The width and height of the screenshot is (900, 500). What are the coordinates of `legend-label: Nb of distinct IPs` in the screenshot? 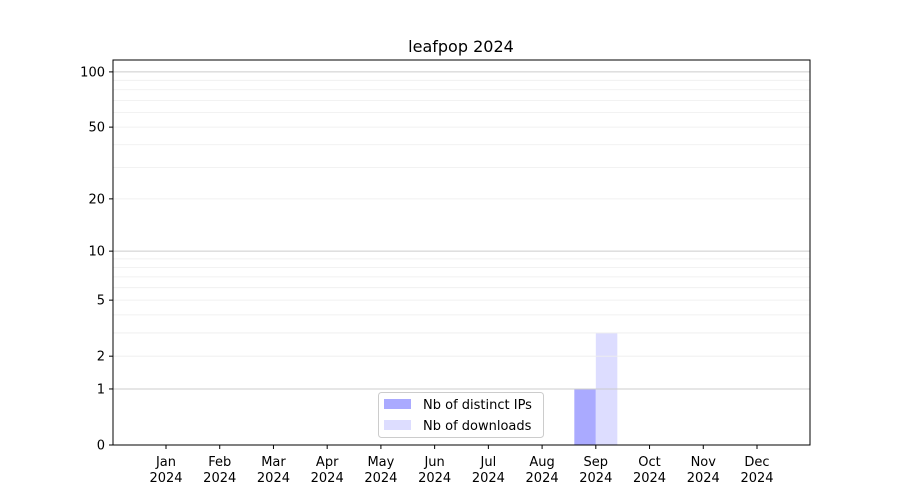 It's located at (477, 405).